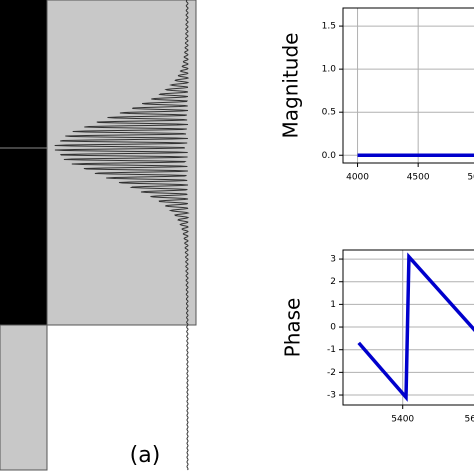 The image size is (474, 474). I want to click on y-tick-label: 1.0, so click(329, 70).